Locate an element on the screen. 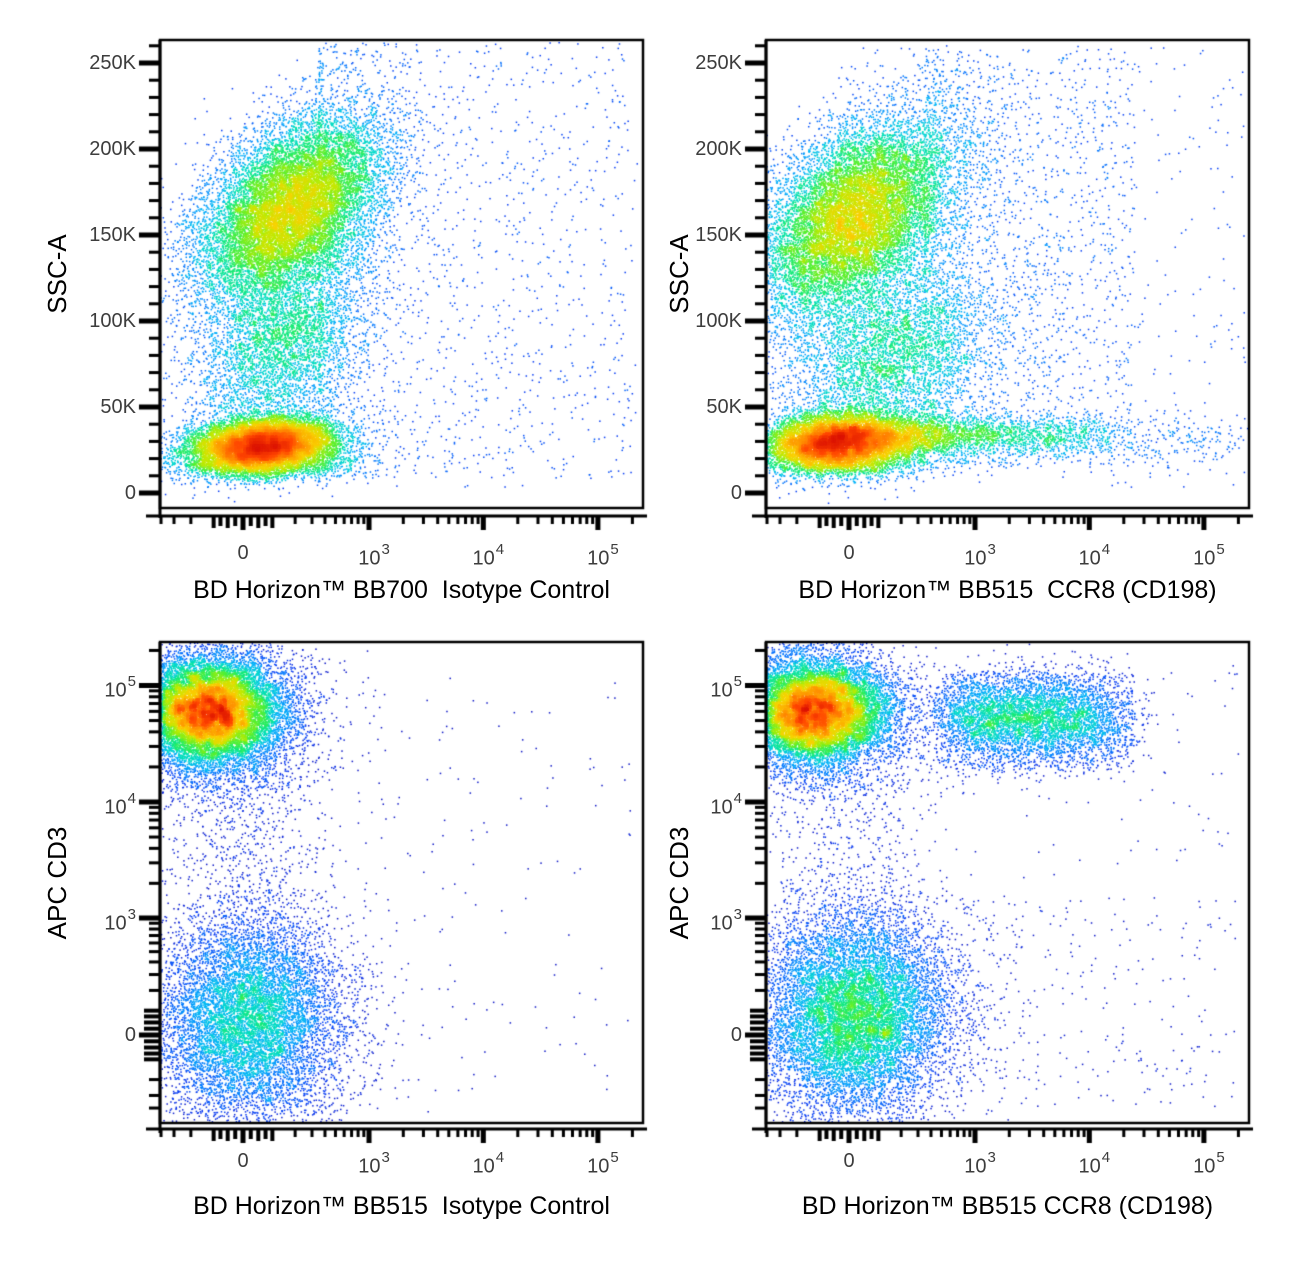  x-axis-title: BD Horizon™ BB515 Isotype Control is located at coordinates (401, 1206).